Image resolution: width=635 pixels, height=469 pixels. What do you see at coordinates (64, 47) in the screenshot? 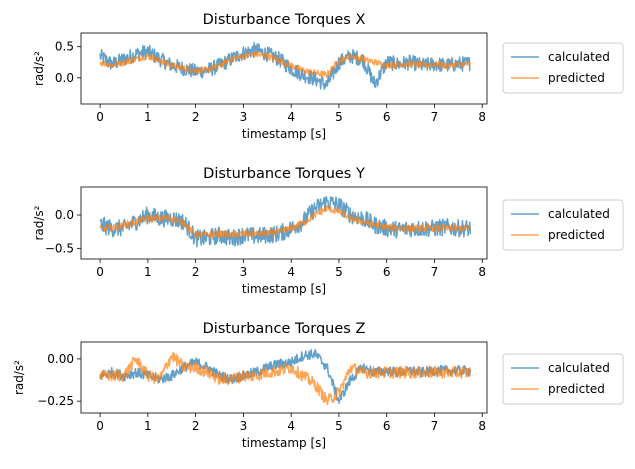
I see `y-tick-label: 0.5` at bounding box center [64, 47].